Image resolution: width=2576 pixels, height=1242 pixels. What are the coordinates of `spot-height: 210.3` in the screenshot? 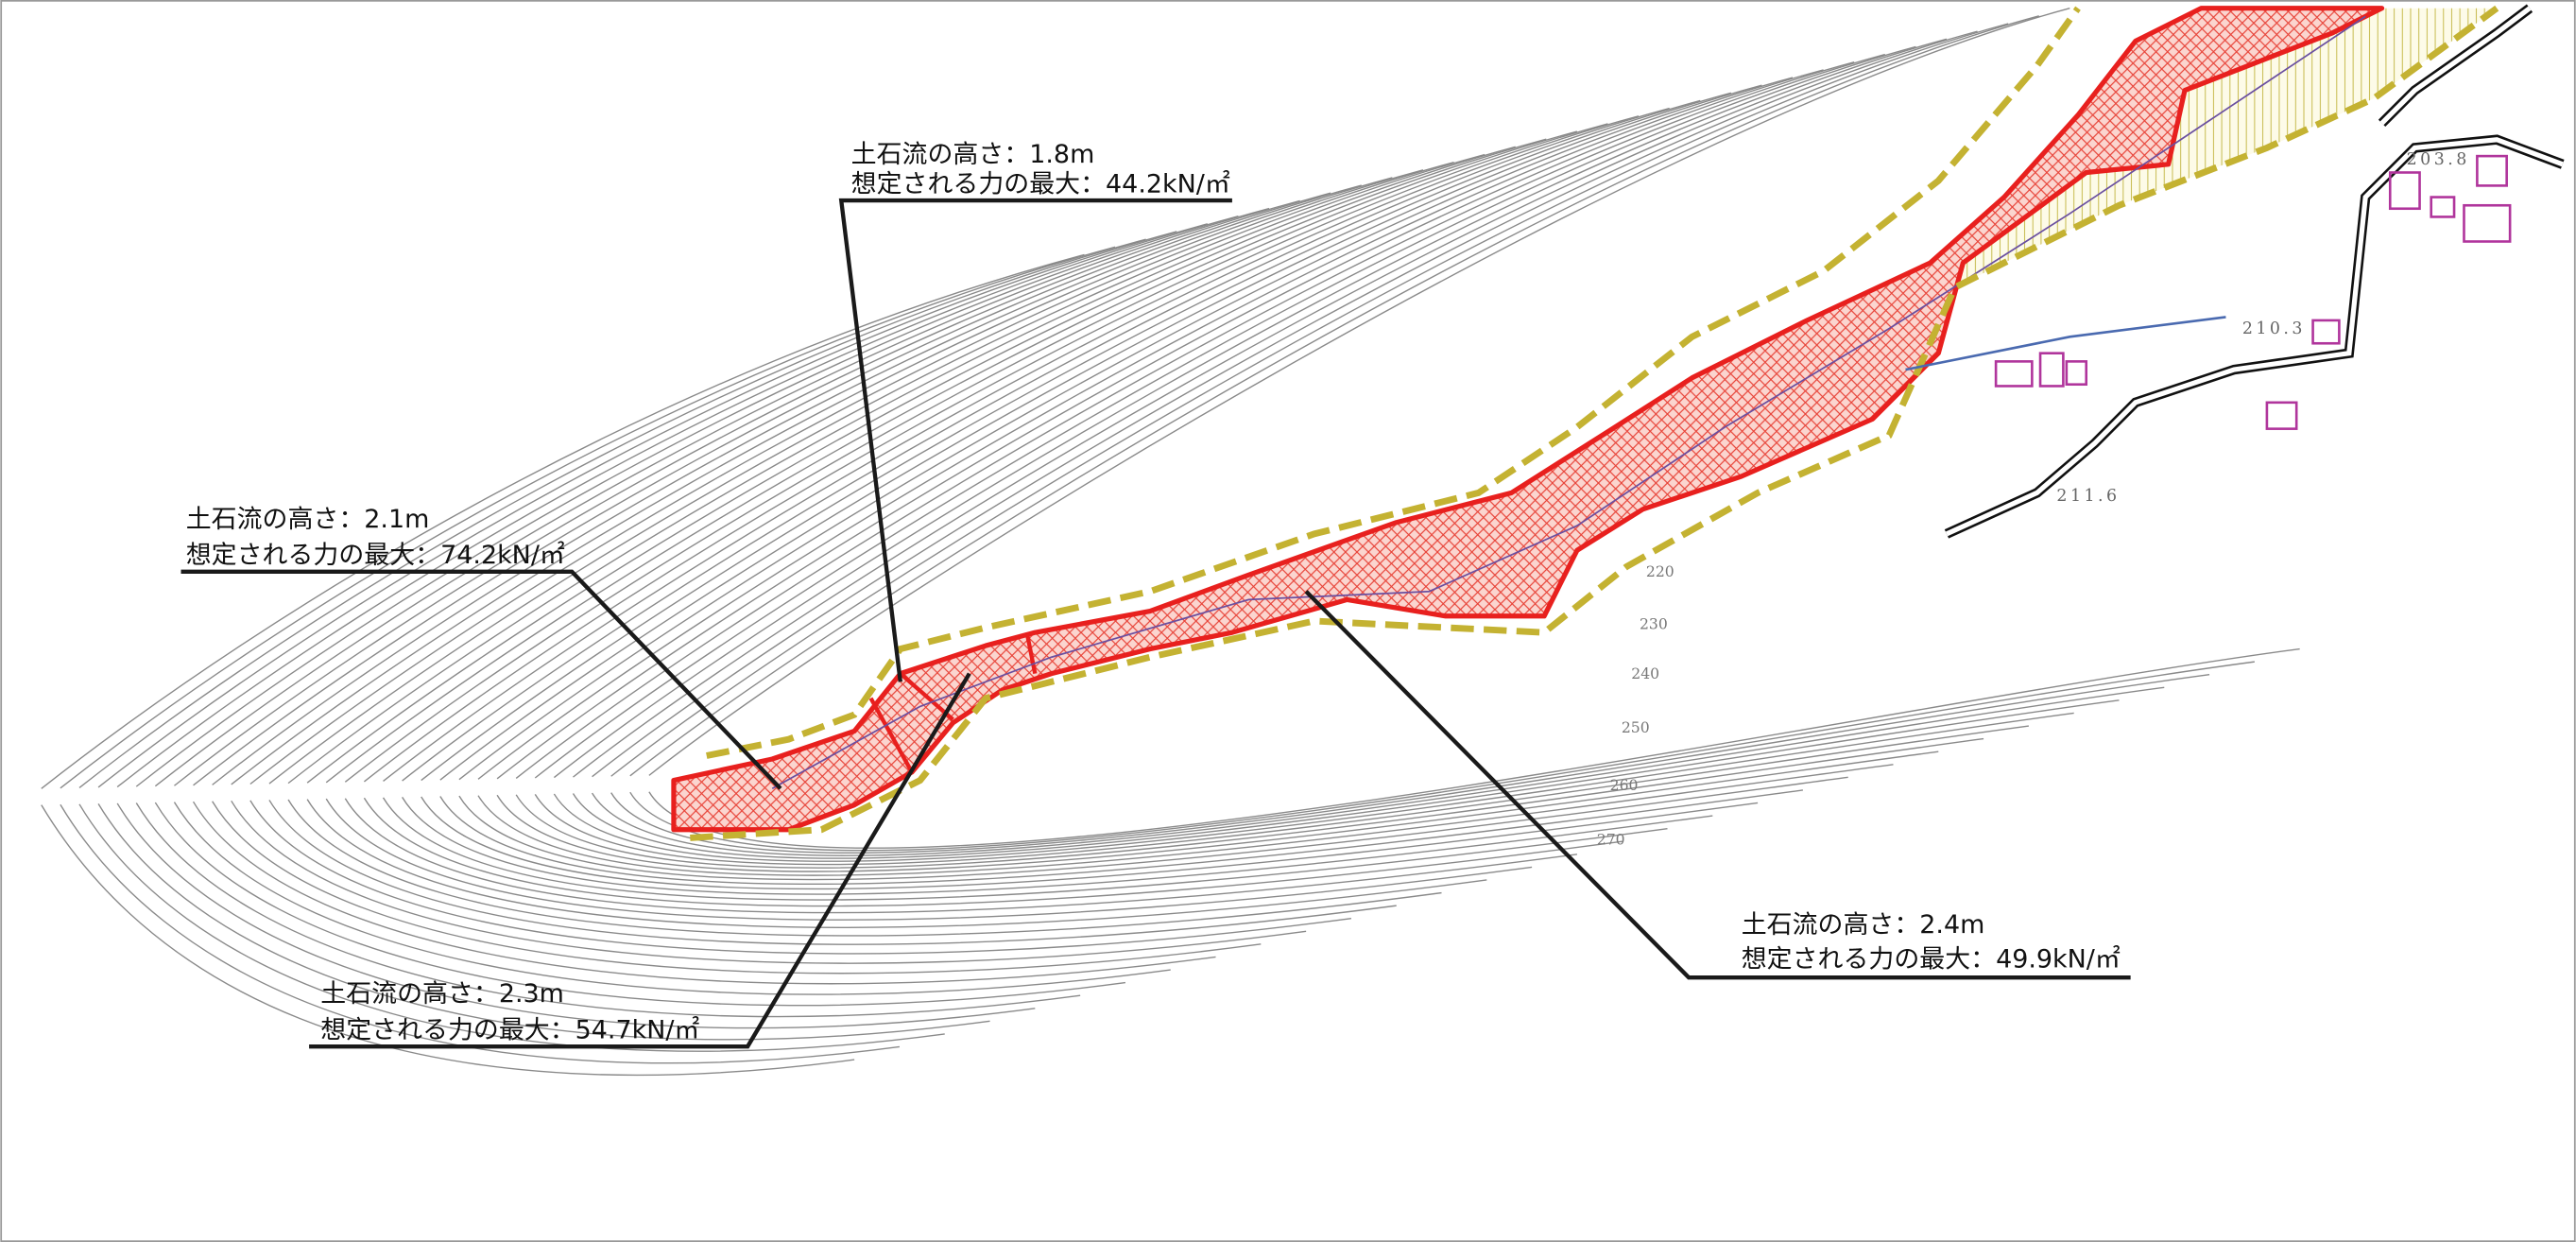 It's located at (2274, 328).